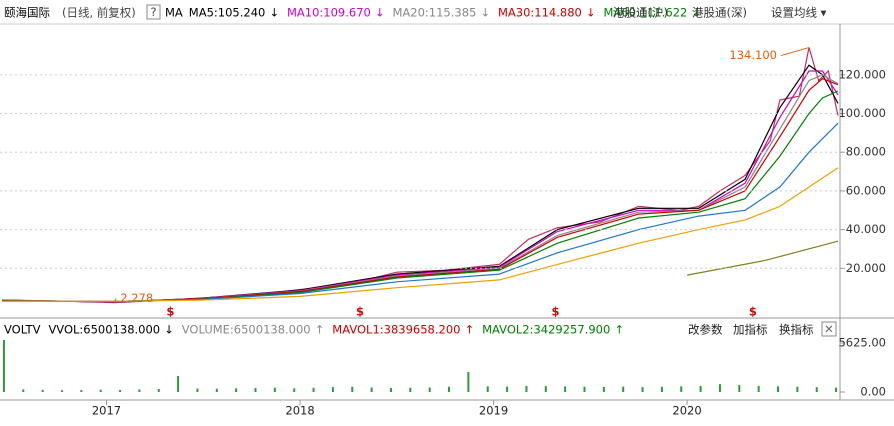 Image resolution: width=894 pixels, height=426 pixels. What do you see at coordinates (434, 13) in the screenshot?
I see `ma-legend: MA20:115.385` at bounding box center [434, 13].